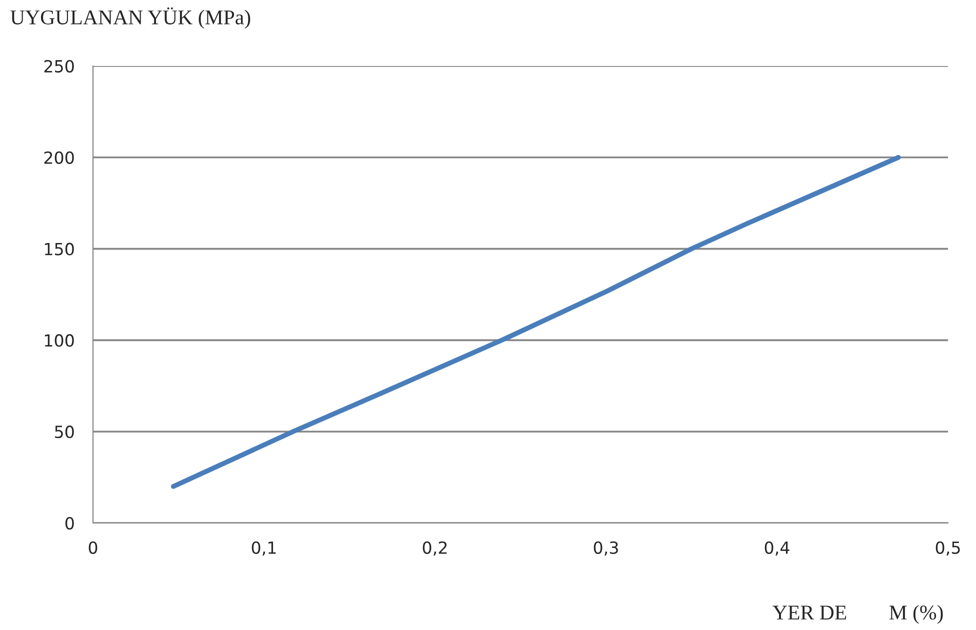  I want to click on y-tick-label: 150, so click(59, 249).